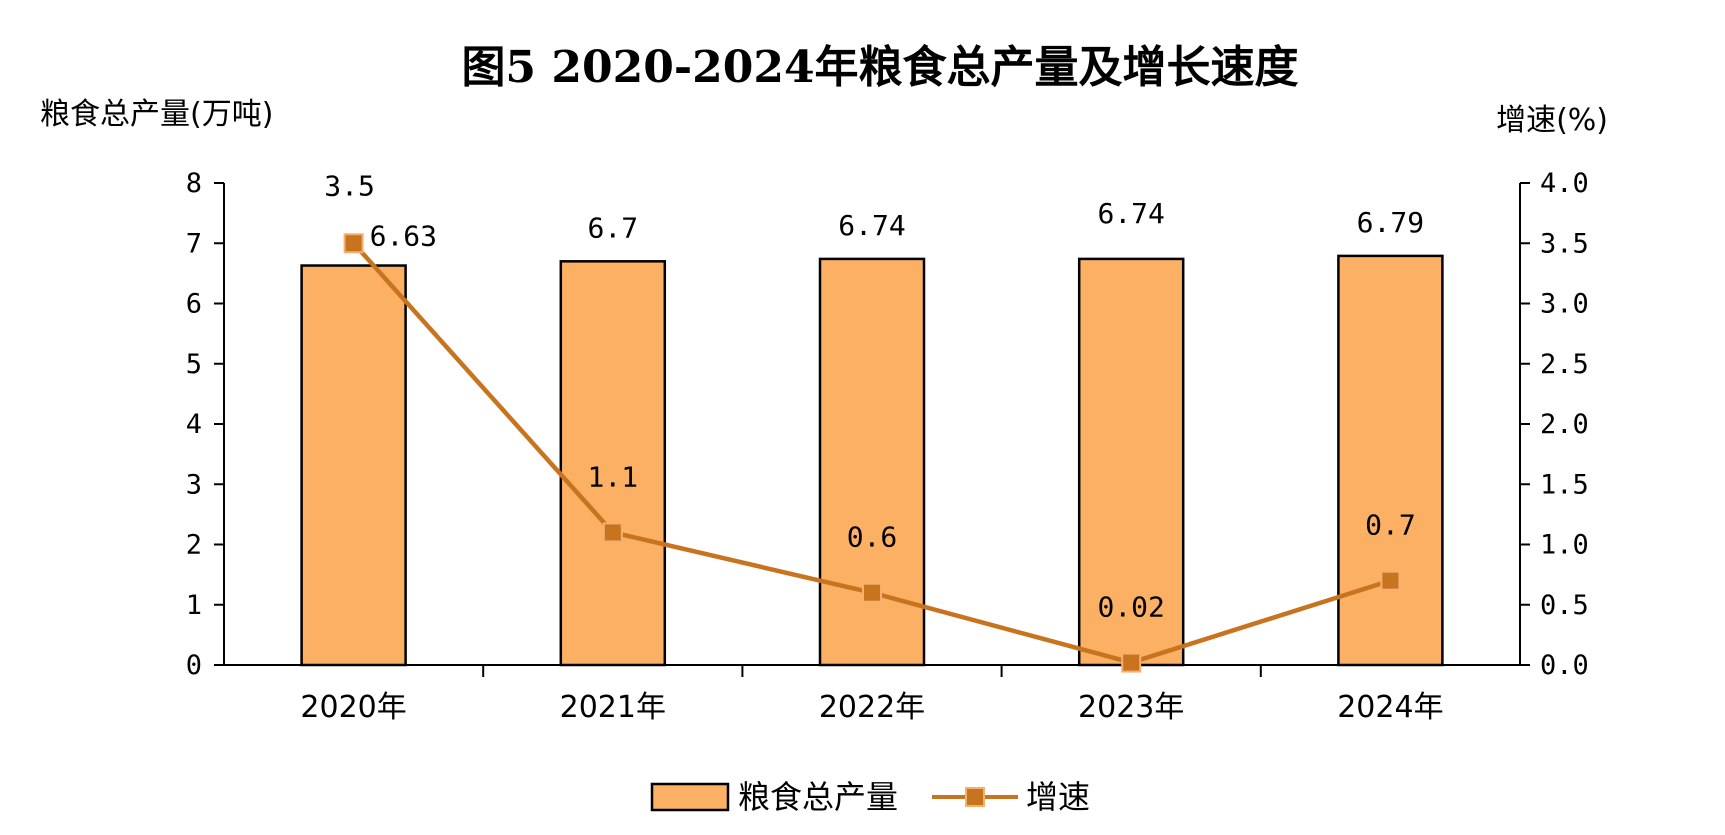 Image resolution: width=1725 pixels, height=835 pixels. I want to click on x-tick-label: 2022年, so click(872, 707).